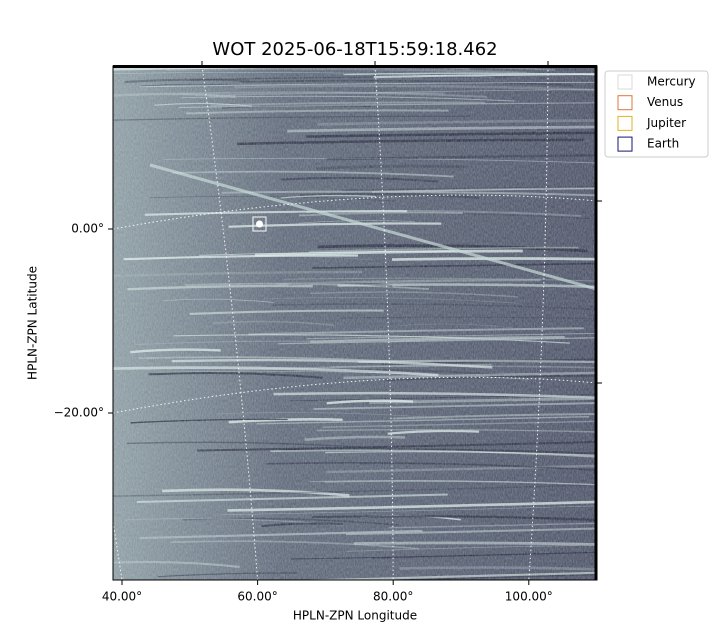  I want to click on legend-label: Jupiter, so click(666, 123).